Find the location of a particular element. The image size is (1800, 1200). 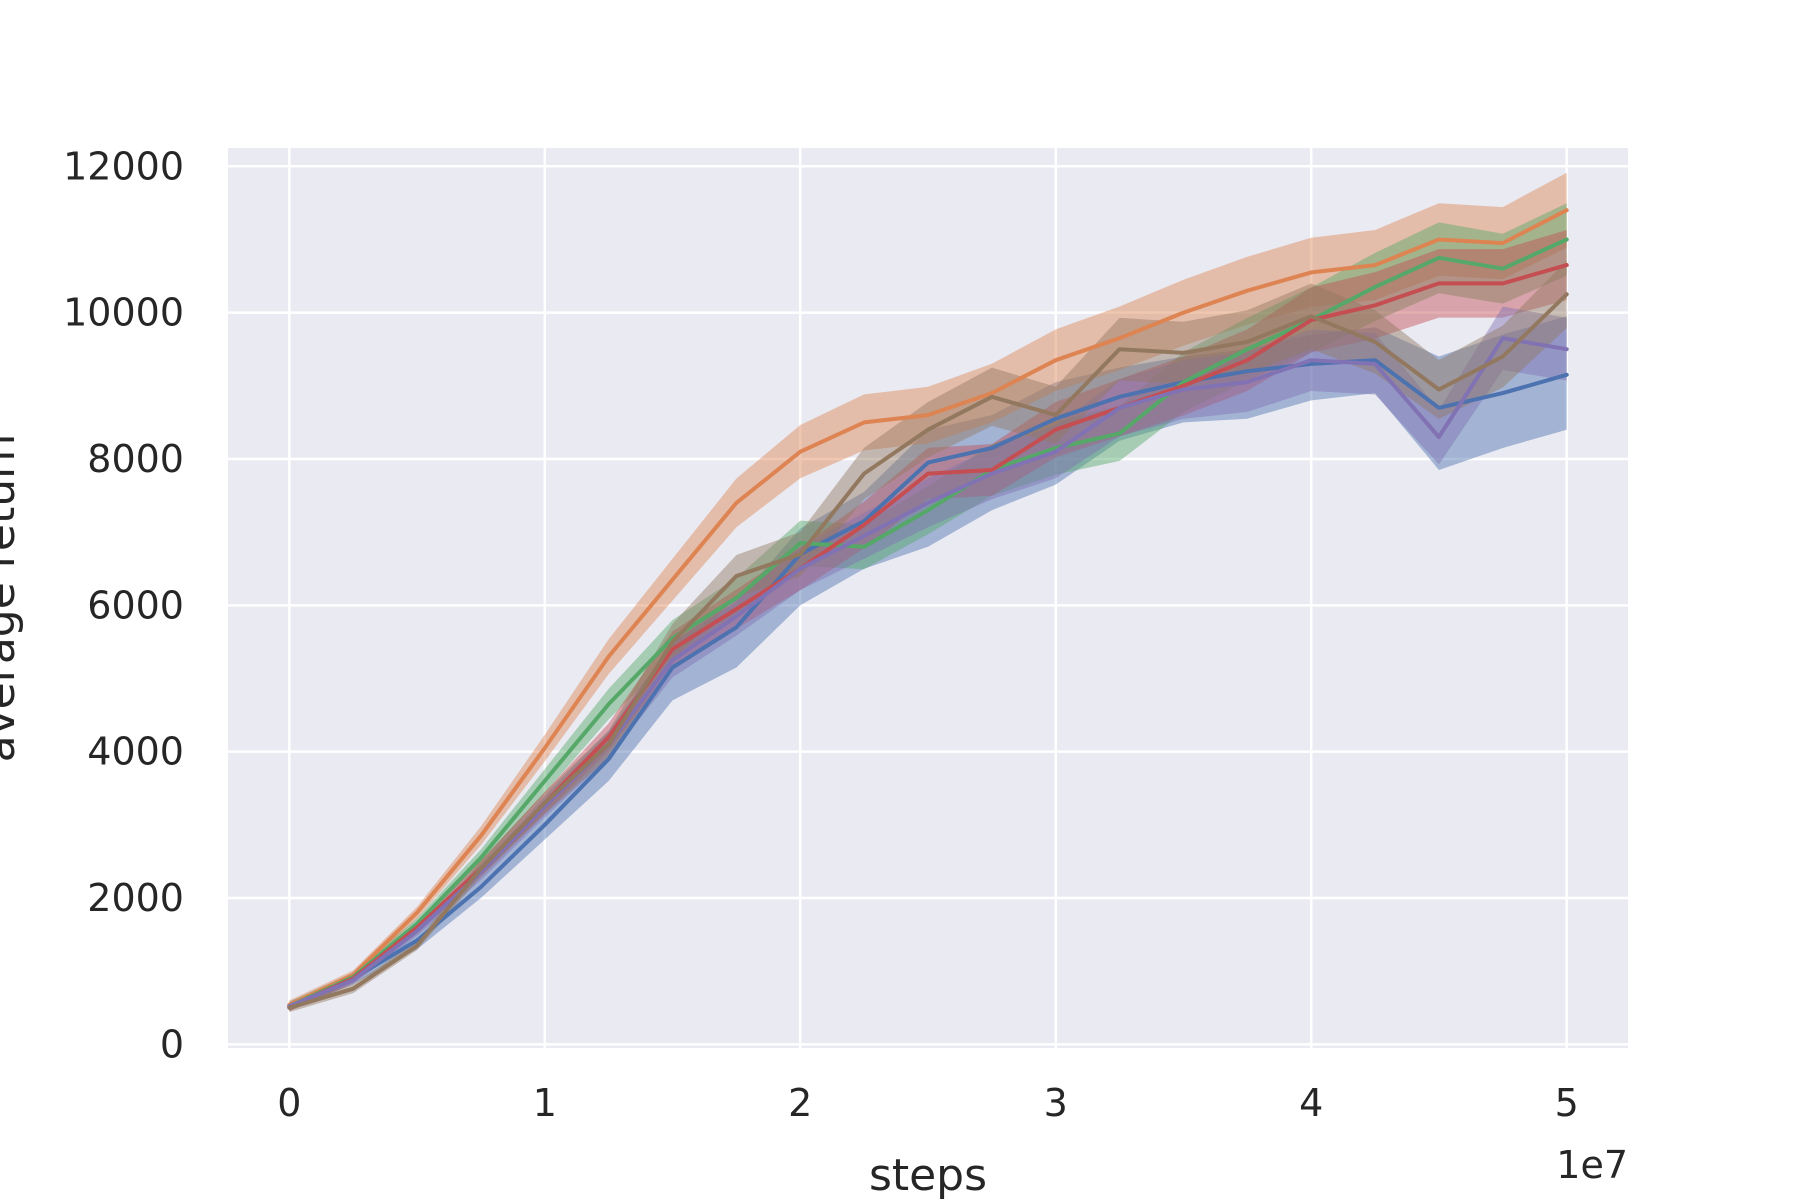

x-tick-label-4: 4 is located at coordinates (1311, 1103).